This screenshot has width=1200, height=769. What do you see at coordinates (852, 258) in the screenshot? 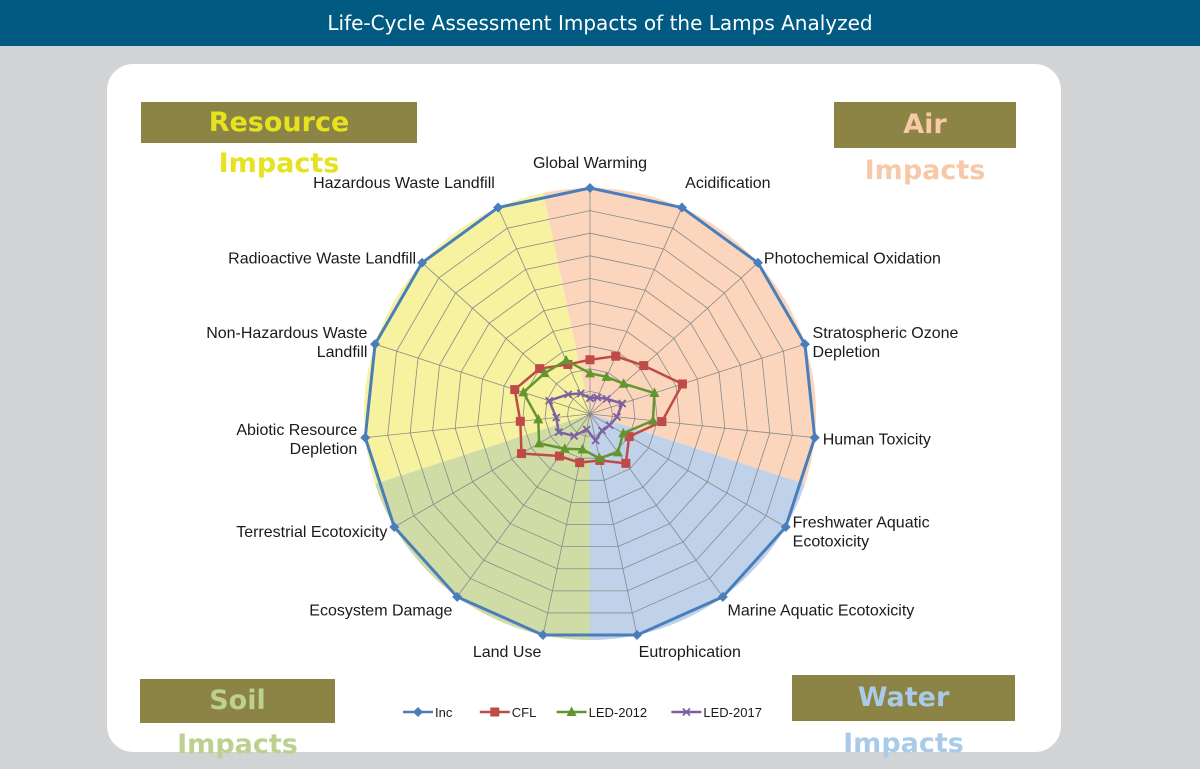
I see `axis-label-line: Photochemical Oxidation` at bounding box center [852, 258].